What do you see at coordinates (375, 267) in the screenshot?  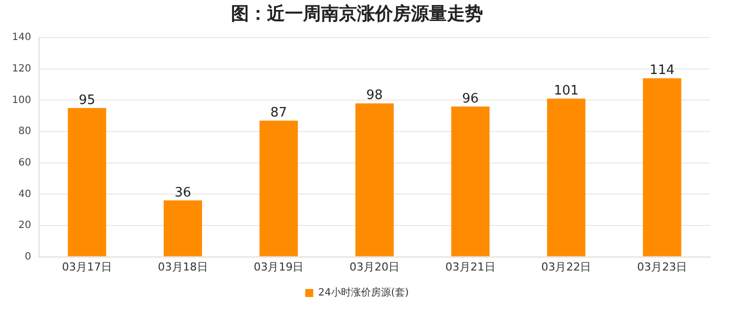 I see `x-tick-label: 03月20日` at bounding box center [375, 267].